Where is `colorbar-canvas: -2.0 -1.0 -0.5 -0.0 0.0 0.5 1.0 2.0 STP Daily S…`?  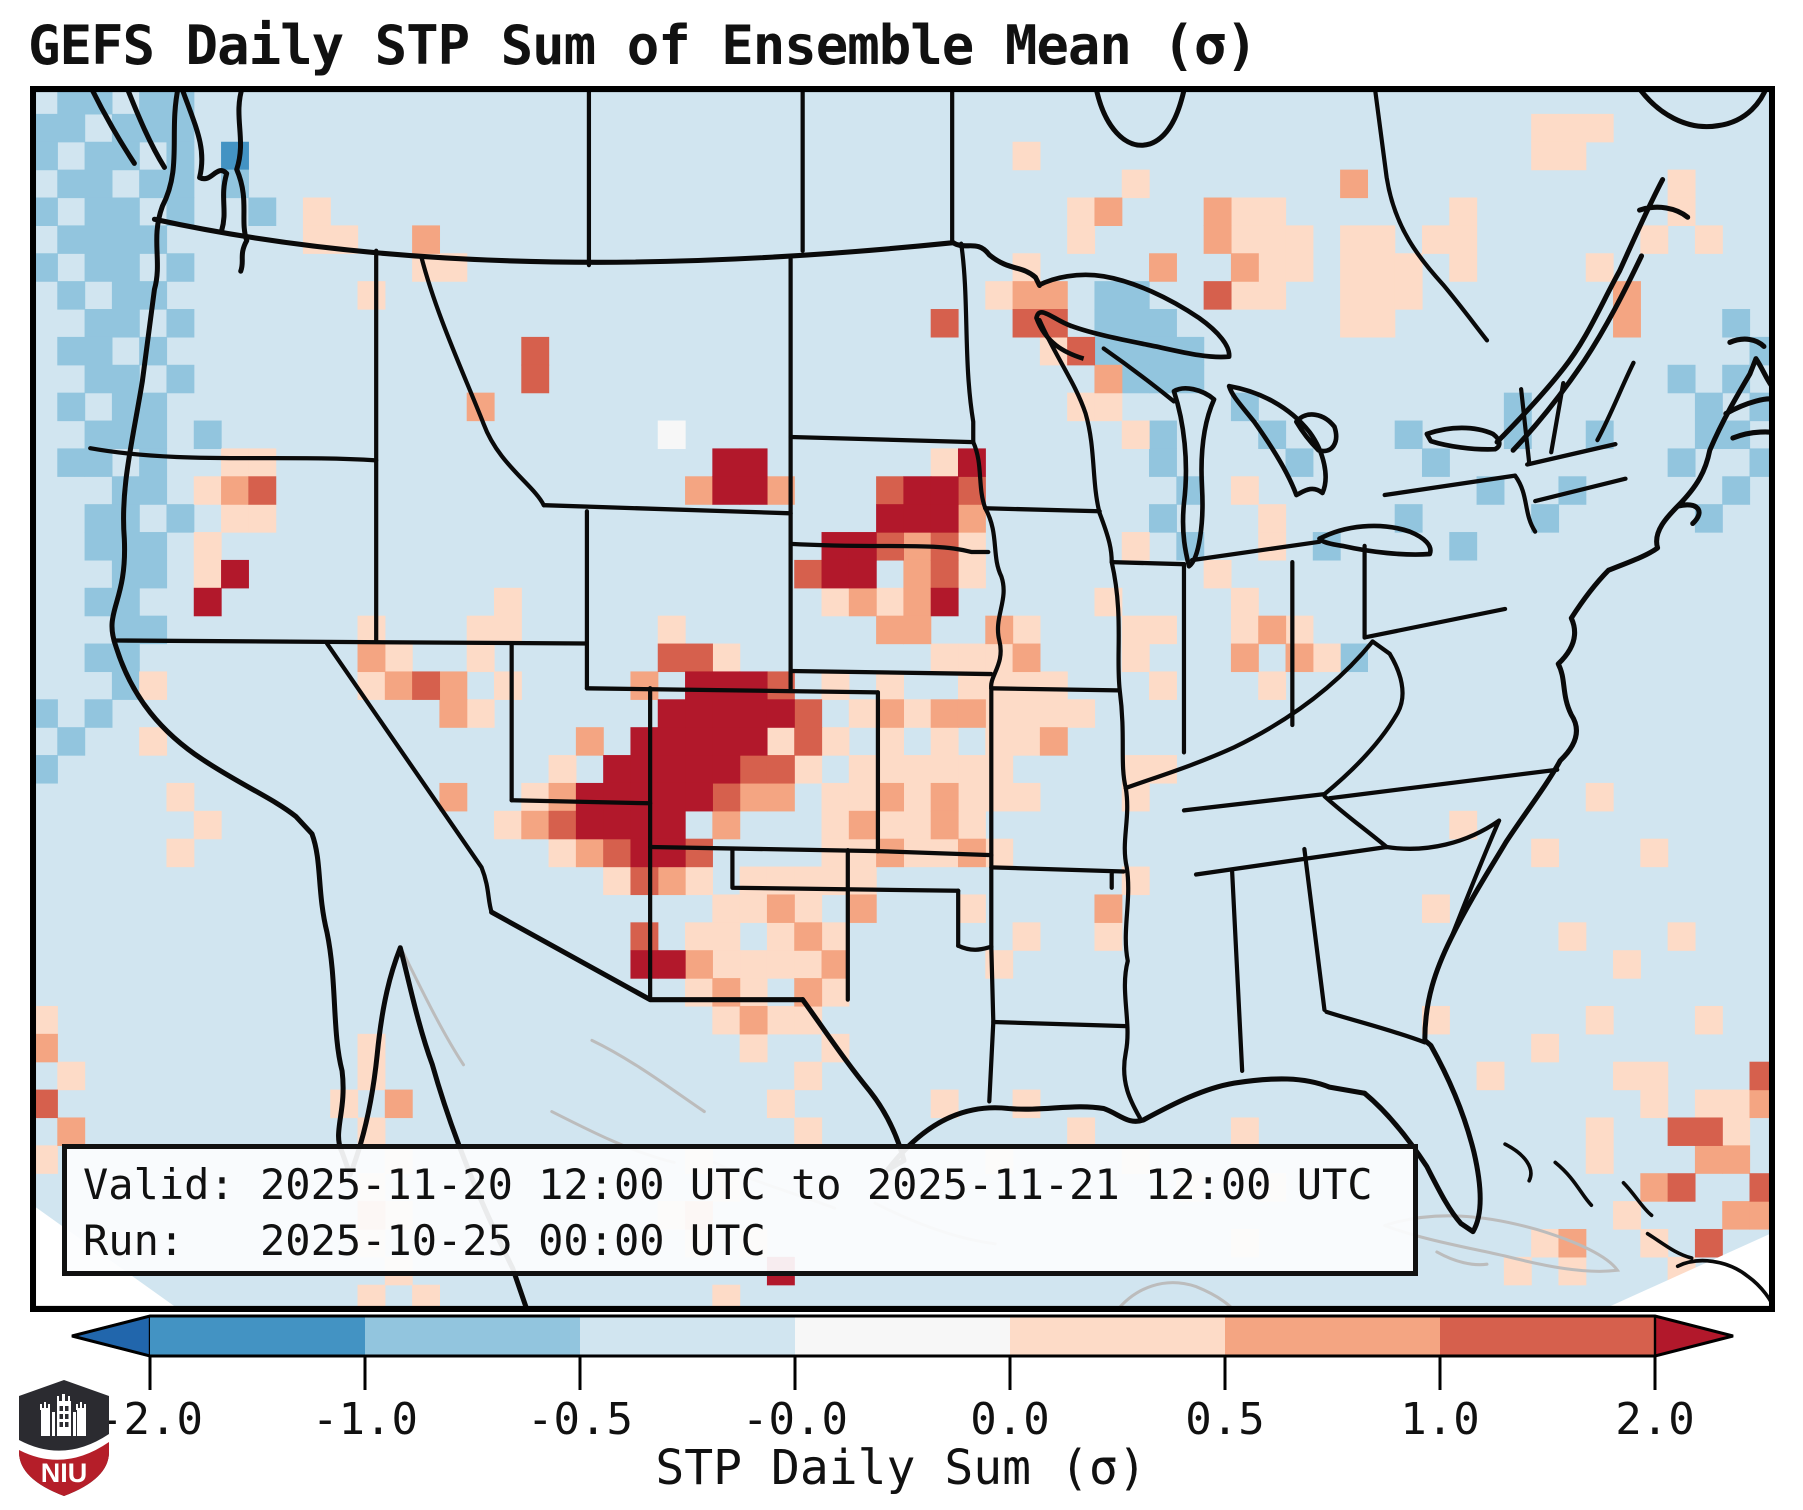 colorbar-canvas: -2.0 -1.0 -0.5 -0.0 0.0 0.5 1.0 2.0 STP Daily S… is located at coordinates (902, 1405).